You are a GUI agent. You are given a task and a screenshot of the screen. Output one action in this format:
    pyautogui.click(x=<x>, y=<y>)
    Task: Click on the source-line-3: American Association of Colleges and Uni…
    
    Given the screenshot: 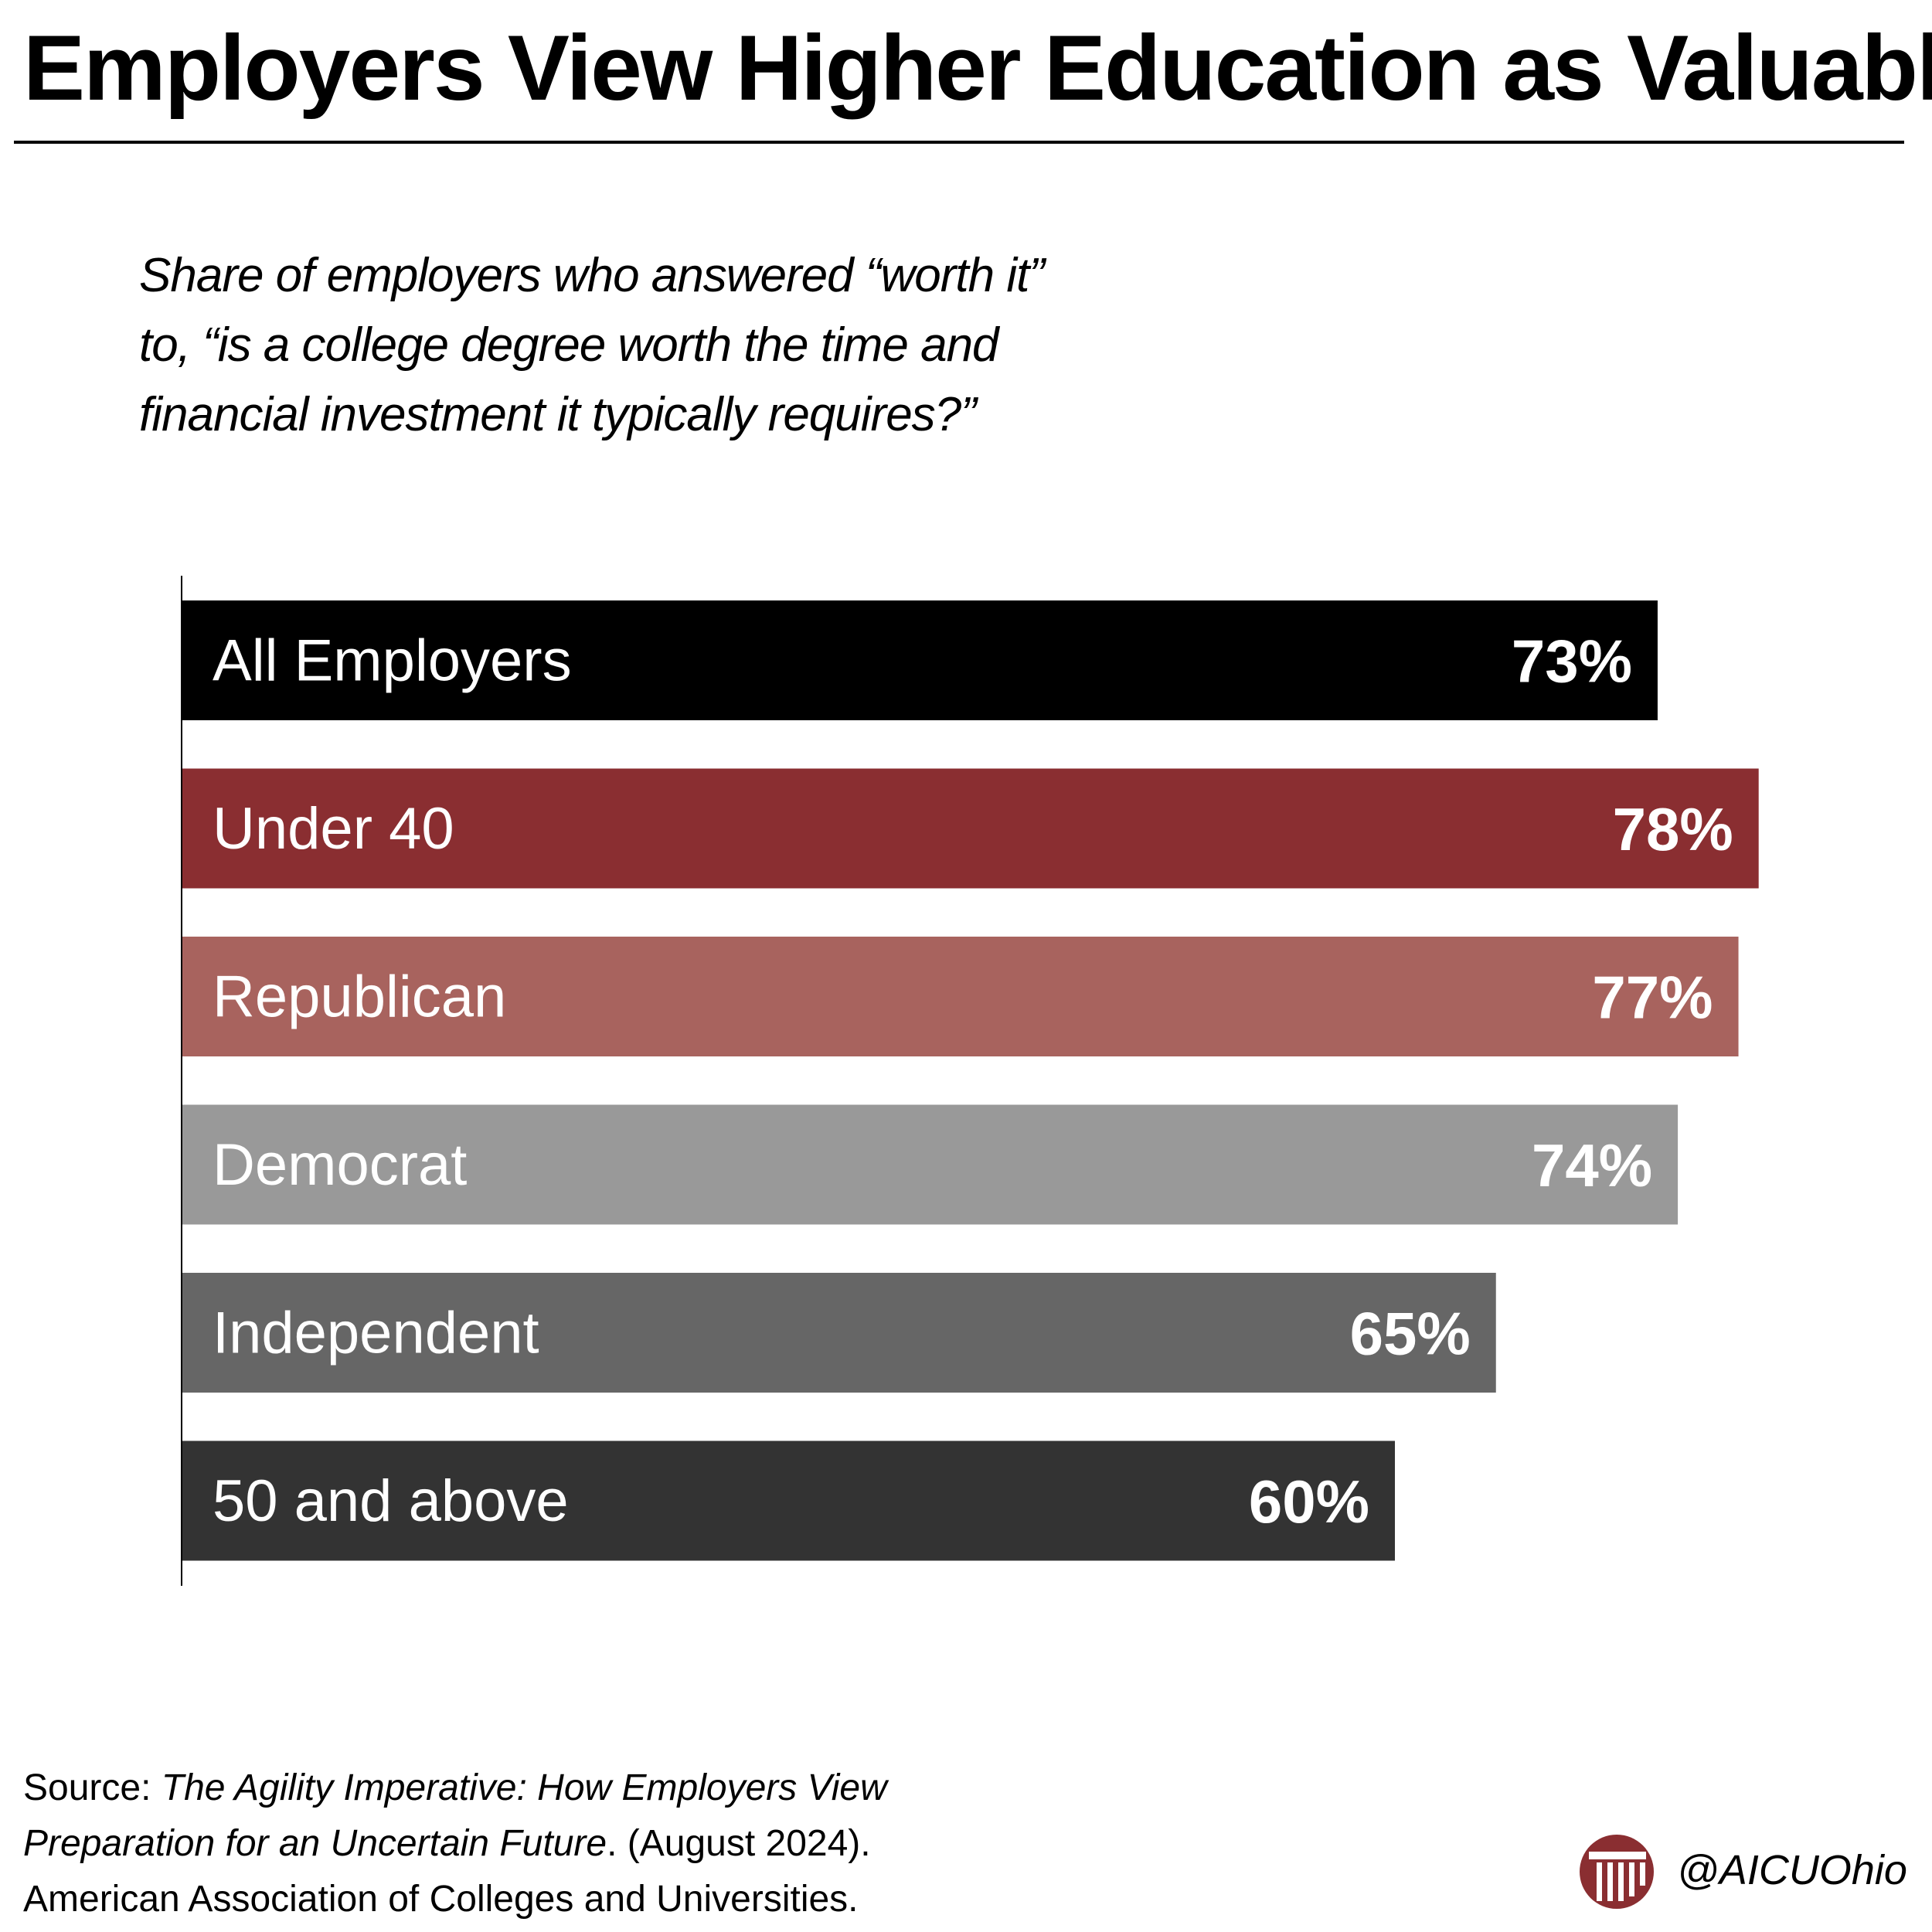 What is the action you would take?
    pyautogui.click(x=441, y=1899)
    